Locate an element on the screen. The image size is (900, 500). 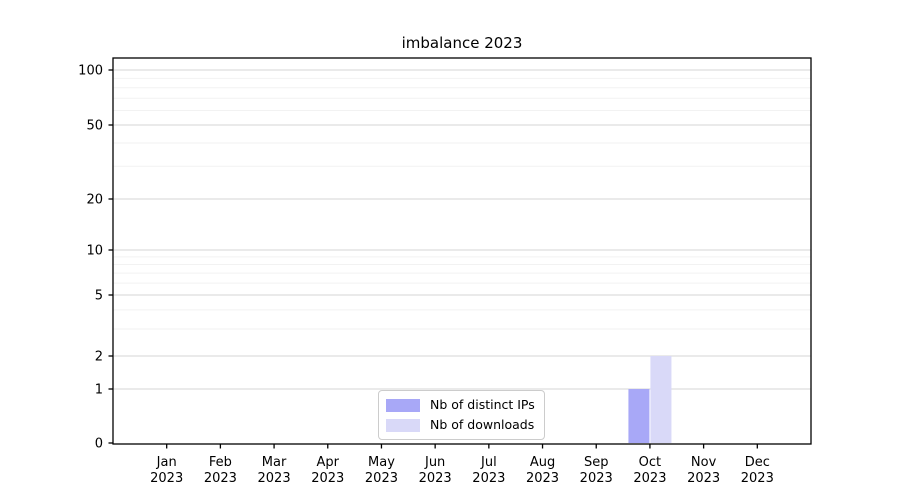
y-axis-tick-label: 50 is located at coordinates (94, 126).